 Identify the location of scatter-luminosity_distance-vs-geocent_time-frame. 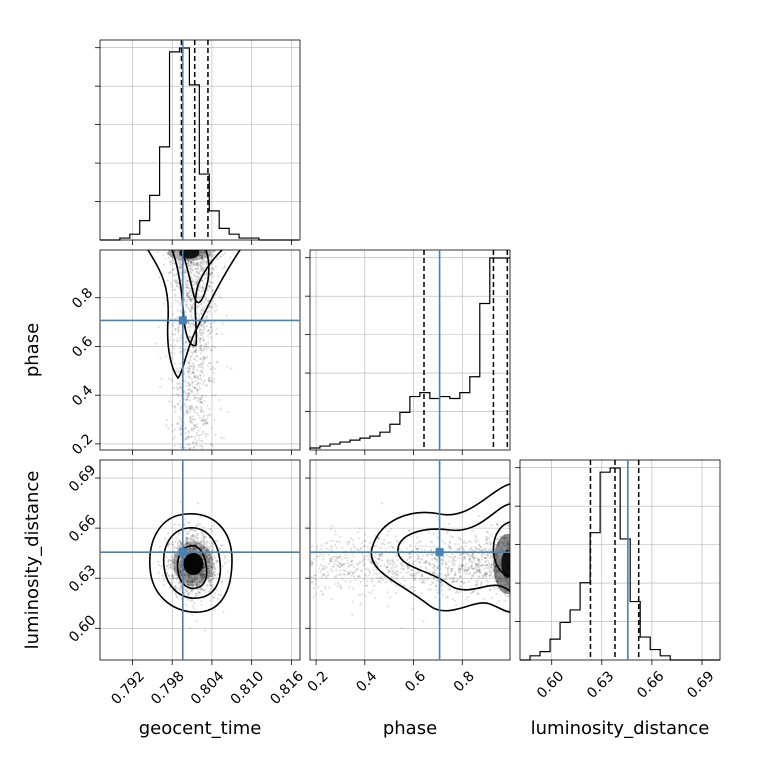
(200, 560).